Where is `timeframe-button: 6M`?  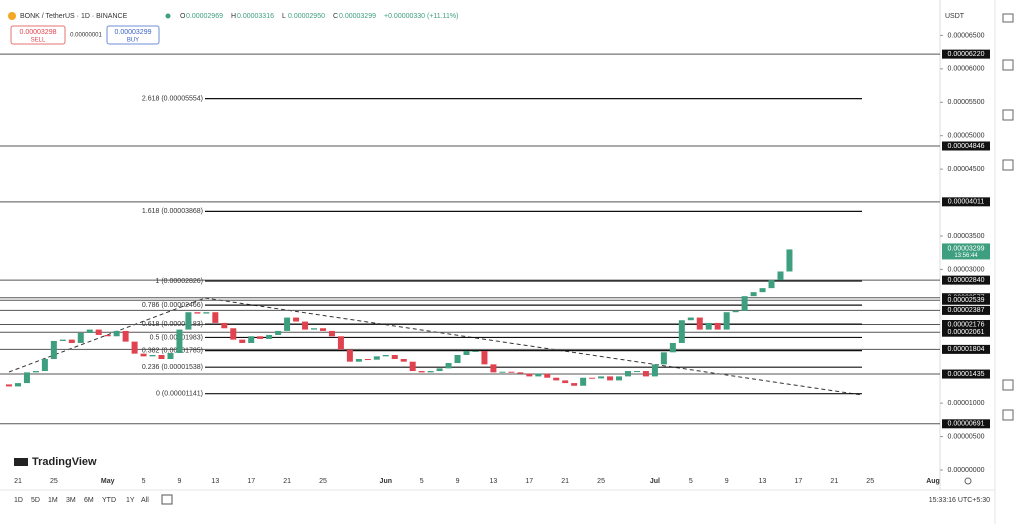 timeframe-button: 6M is located at coordinates (89, 500).